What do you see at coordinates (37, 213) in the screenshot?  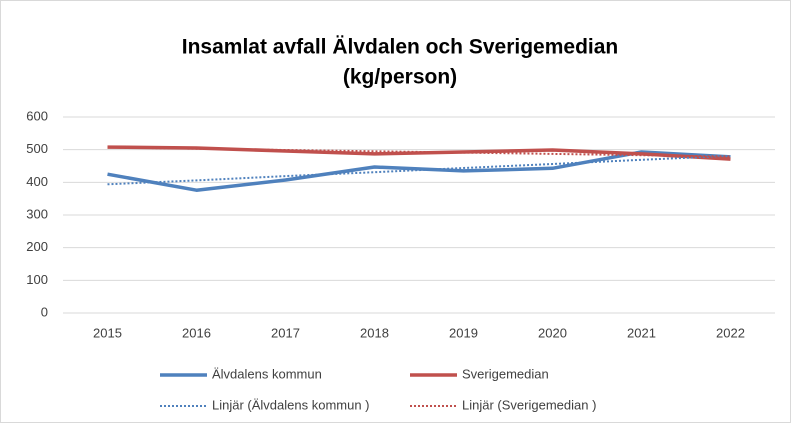 I see `y-tick-label: 300` at bounding box center [37, 213].